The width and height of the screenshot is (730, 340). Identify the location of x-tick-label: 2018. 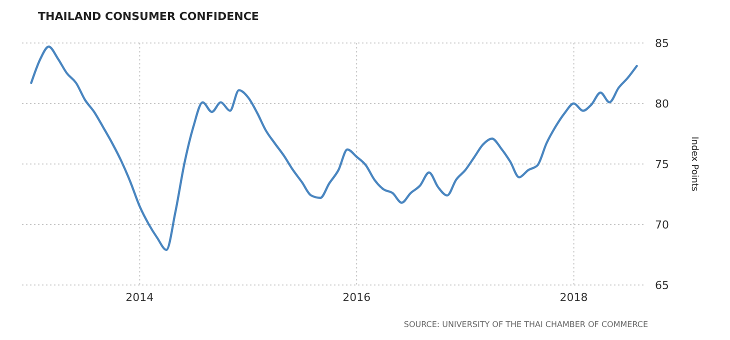
(574, 297).